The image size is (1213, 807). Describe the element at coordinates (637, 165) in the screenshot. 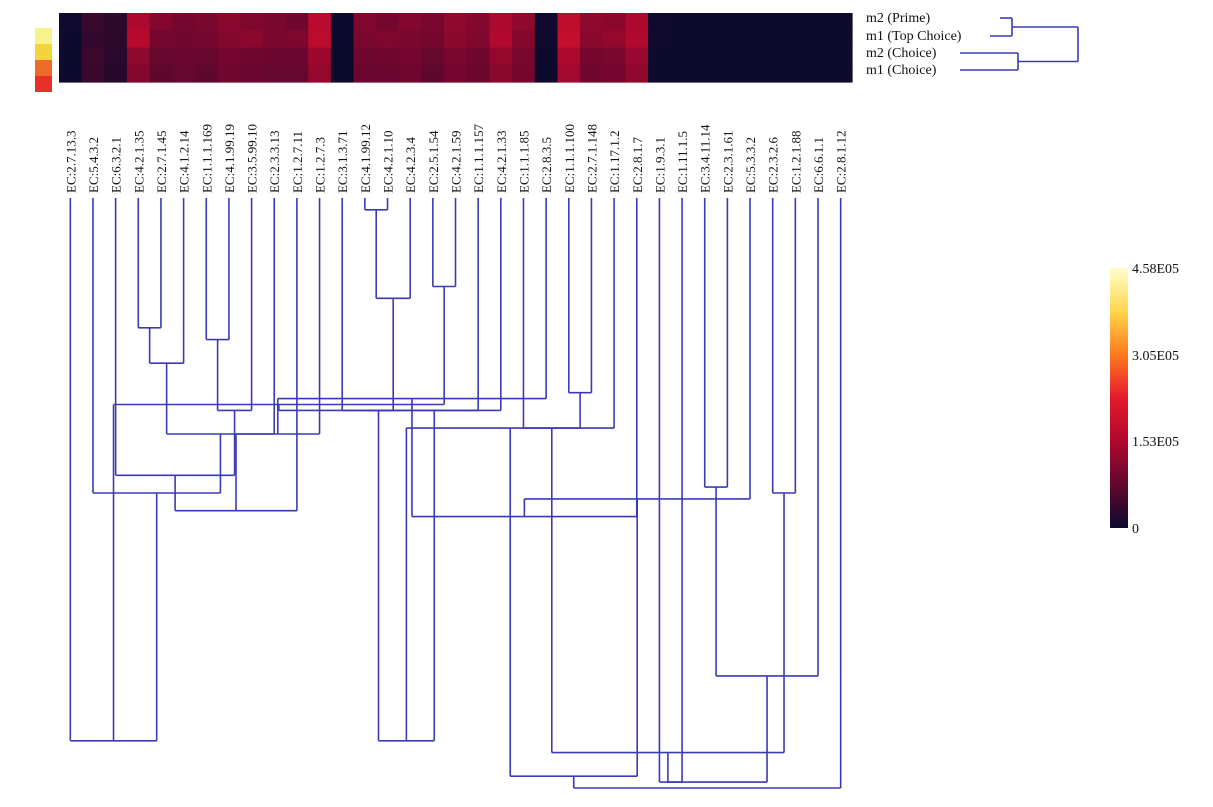

I see `column-label: EC:2.8.1.7` at that location.